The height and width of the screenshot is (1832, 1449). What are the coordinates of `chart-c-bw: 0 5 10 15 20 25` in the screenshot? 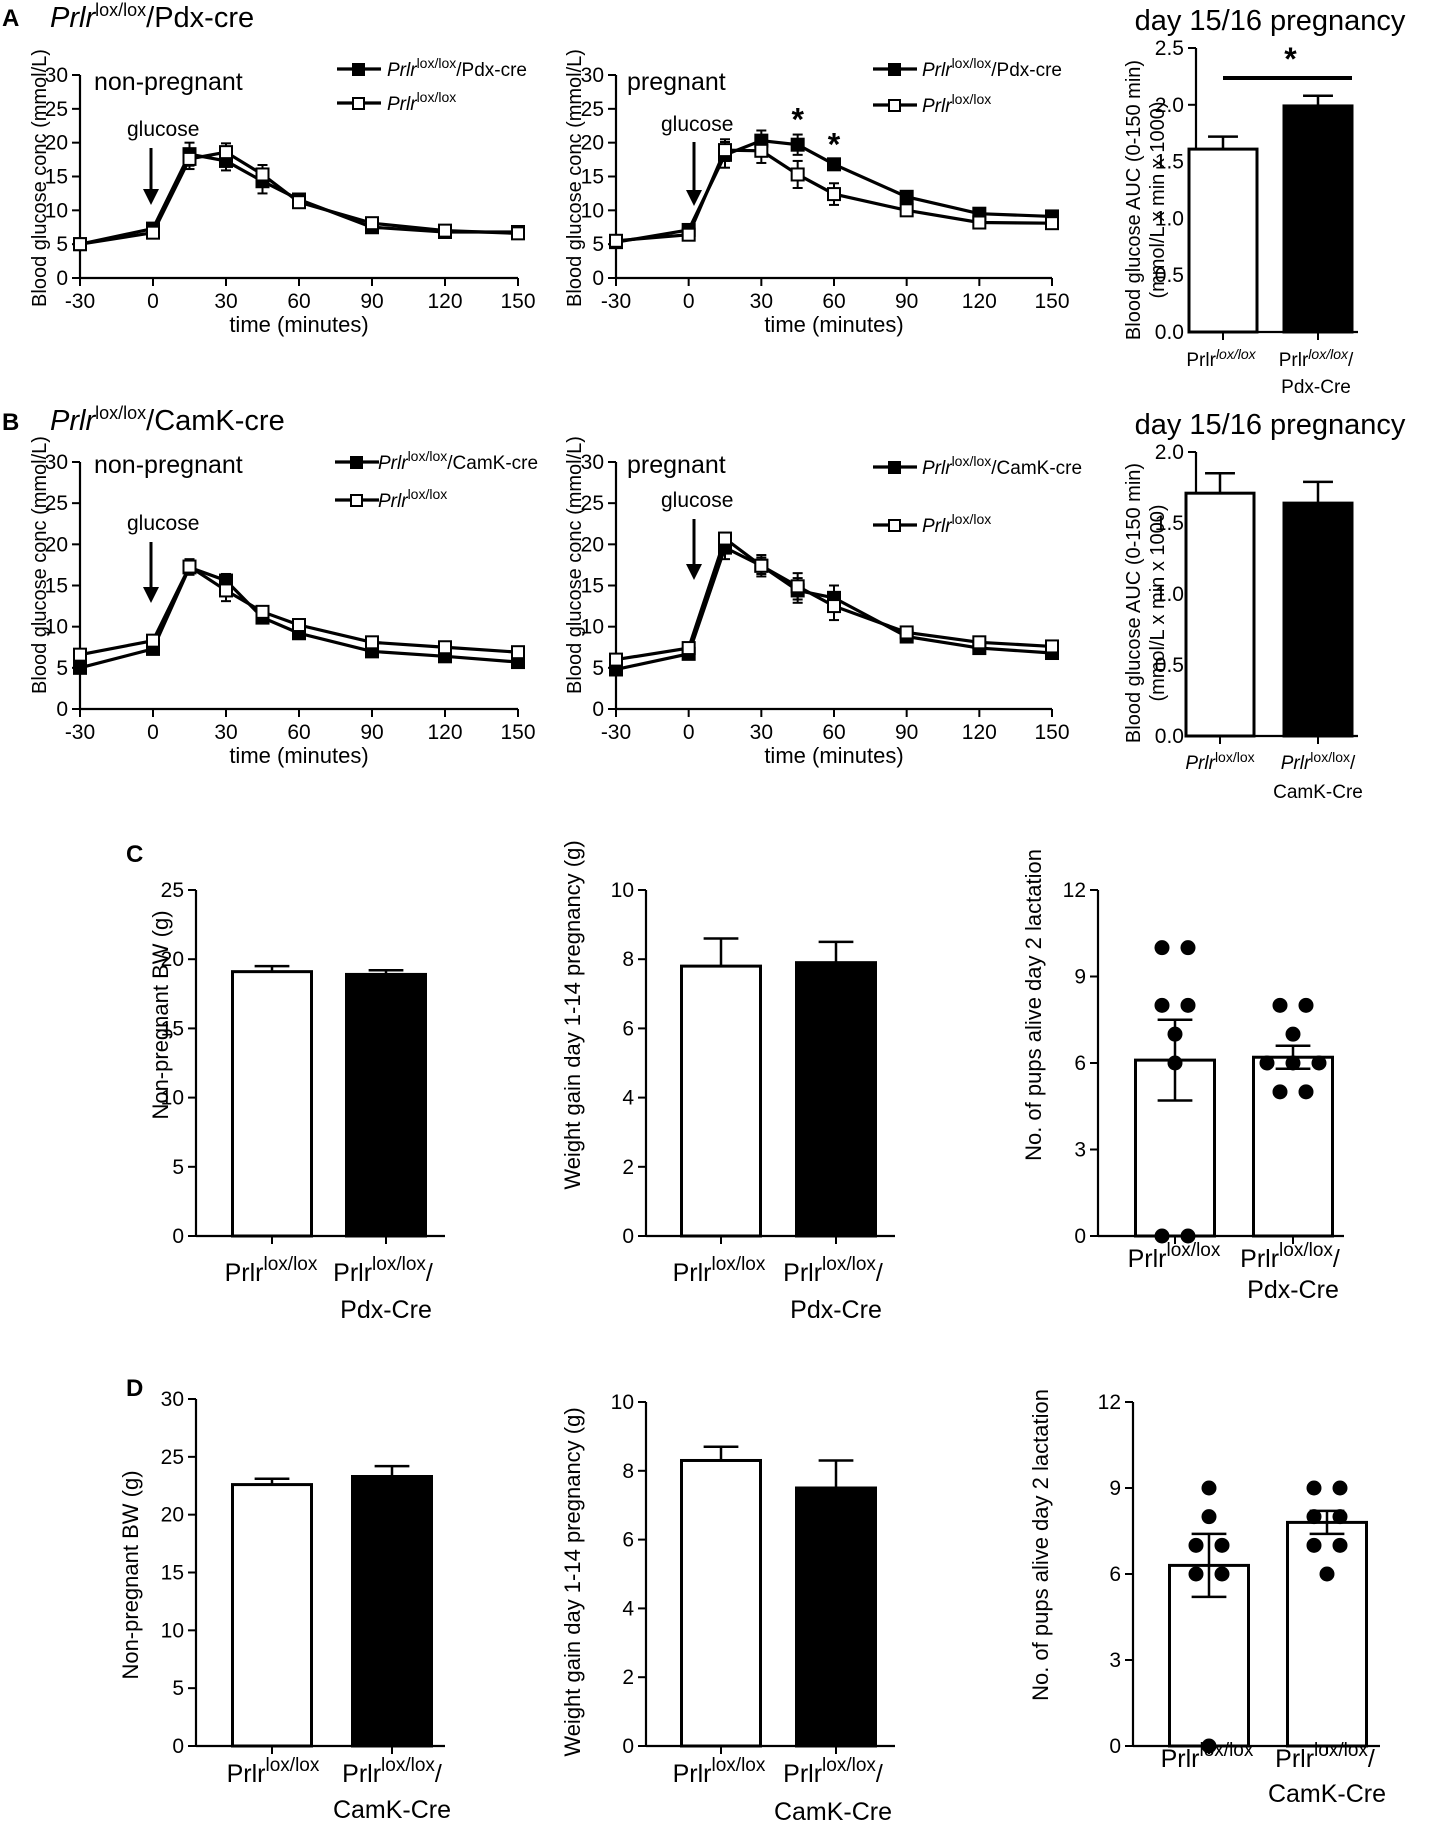 It's located at (303, 1063).